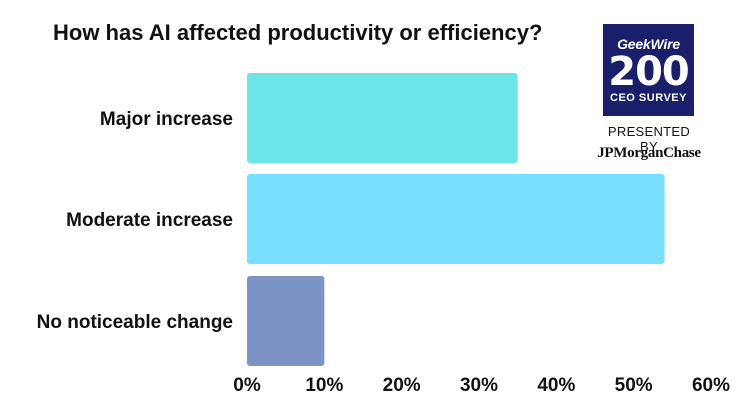  What do you see at coordinates (649, 153) in the screenshot?
I see `sponsor-logo: JPMorganChase` at bounding box center [649, 153].